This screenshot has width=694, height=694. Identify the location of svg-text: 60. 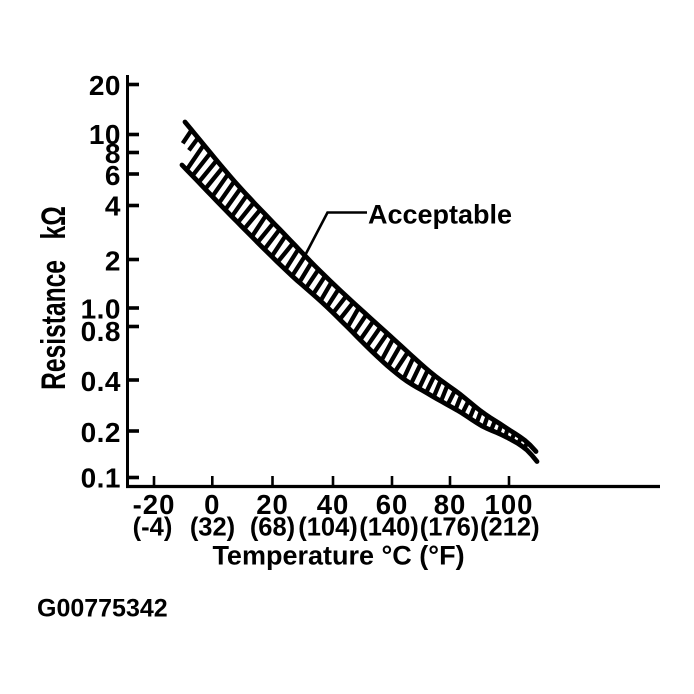
(392, 504).